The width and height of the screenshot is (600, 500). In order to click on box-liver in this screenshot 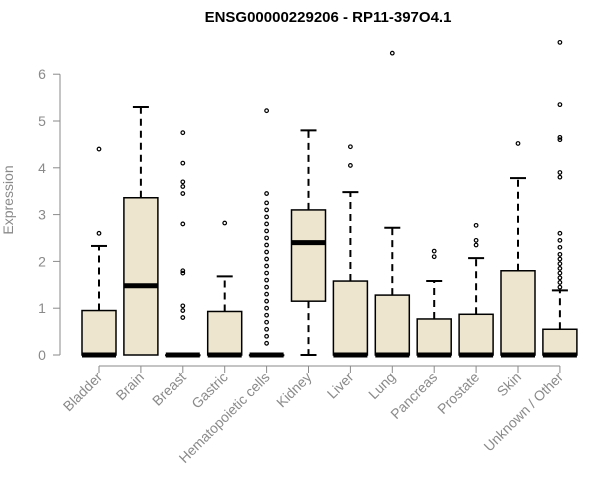, I will do `click(350, 251)`.